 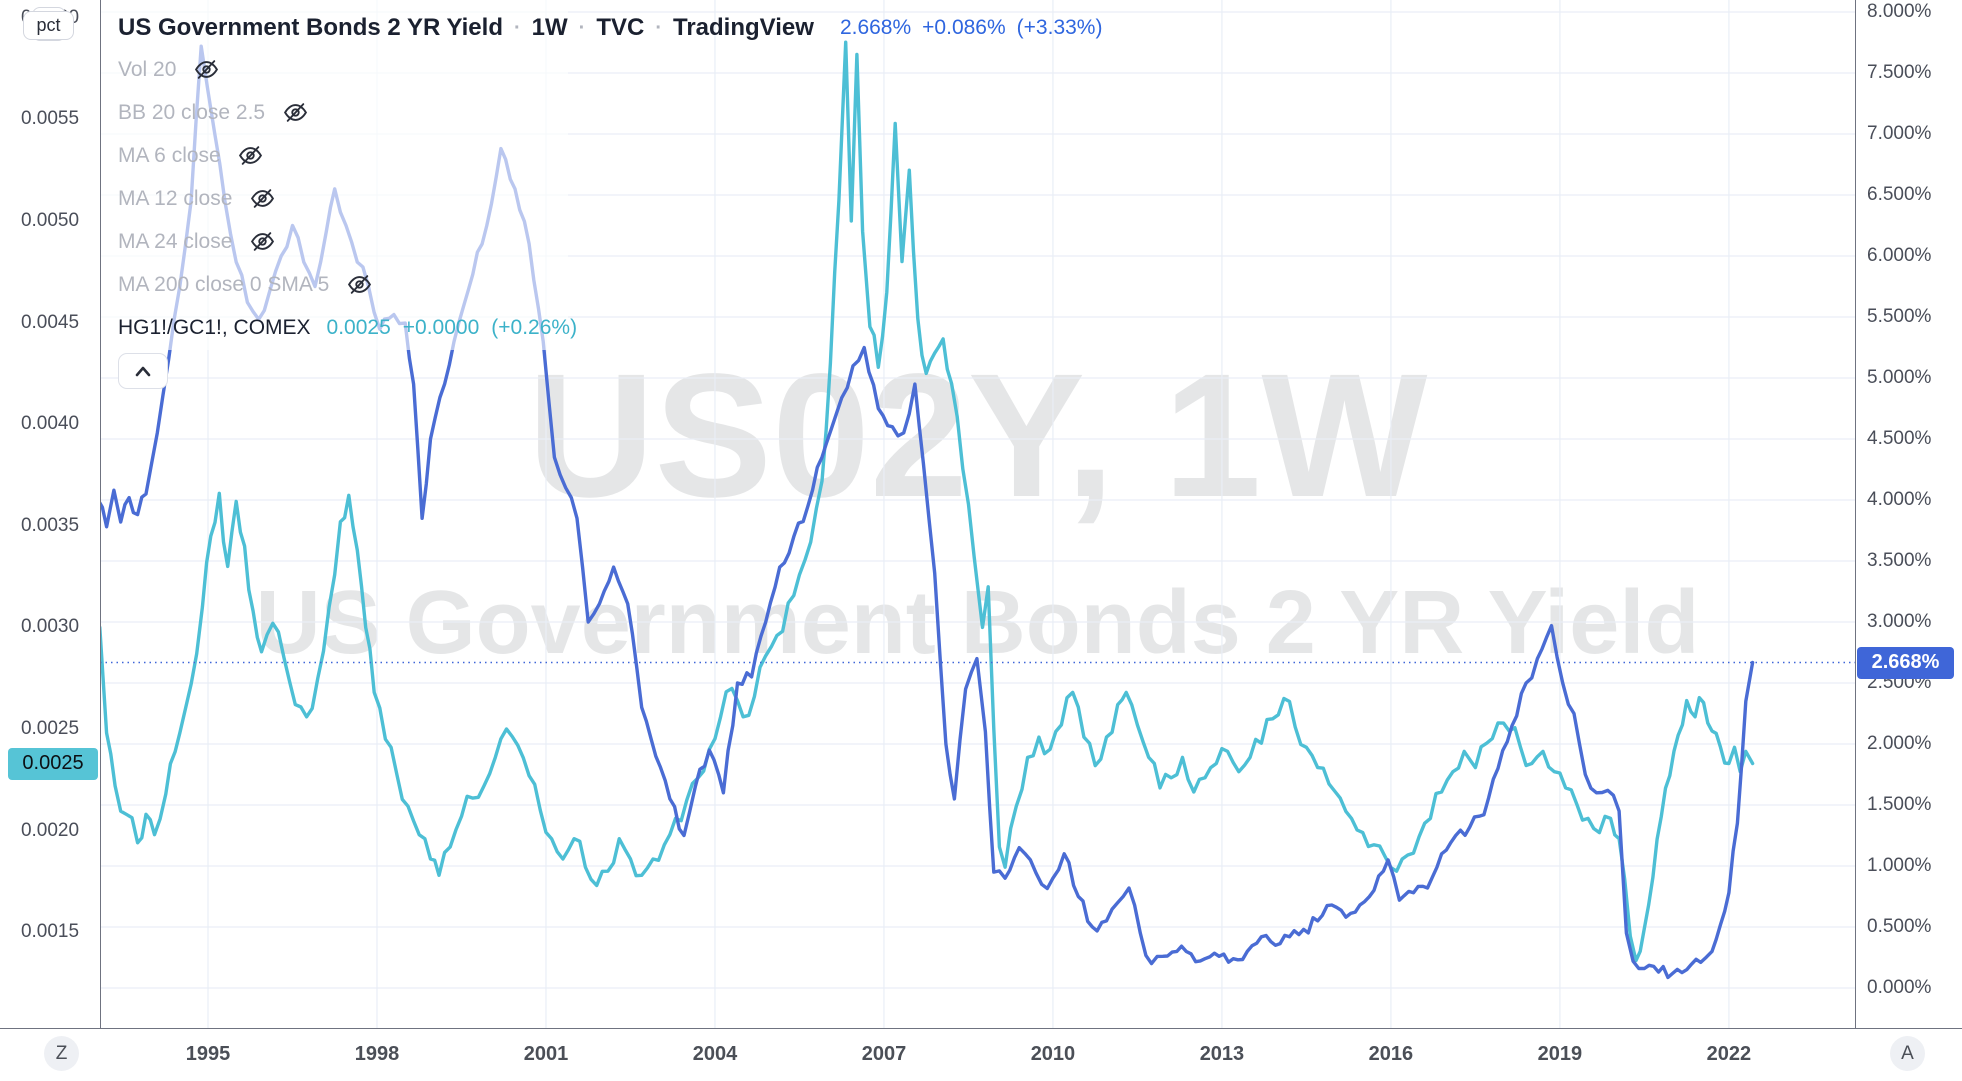 I want to click on time-axis-label: 2007, so click(x=884, y=1054).